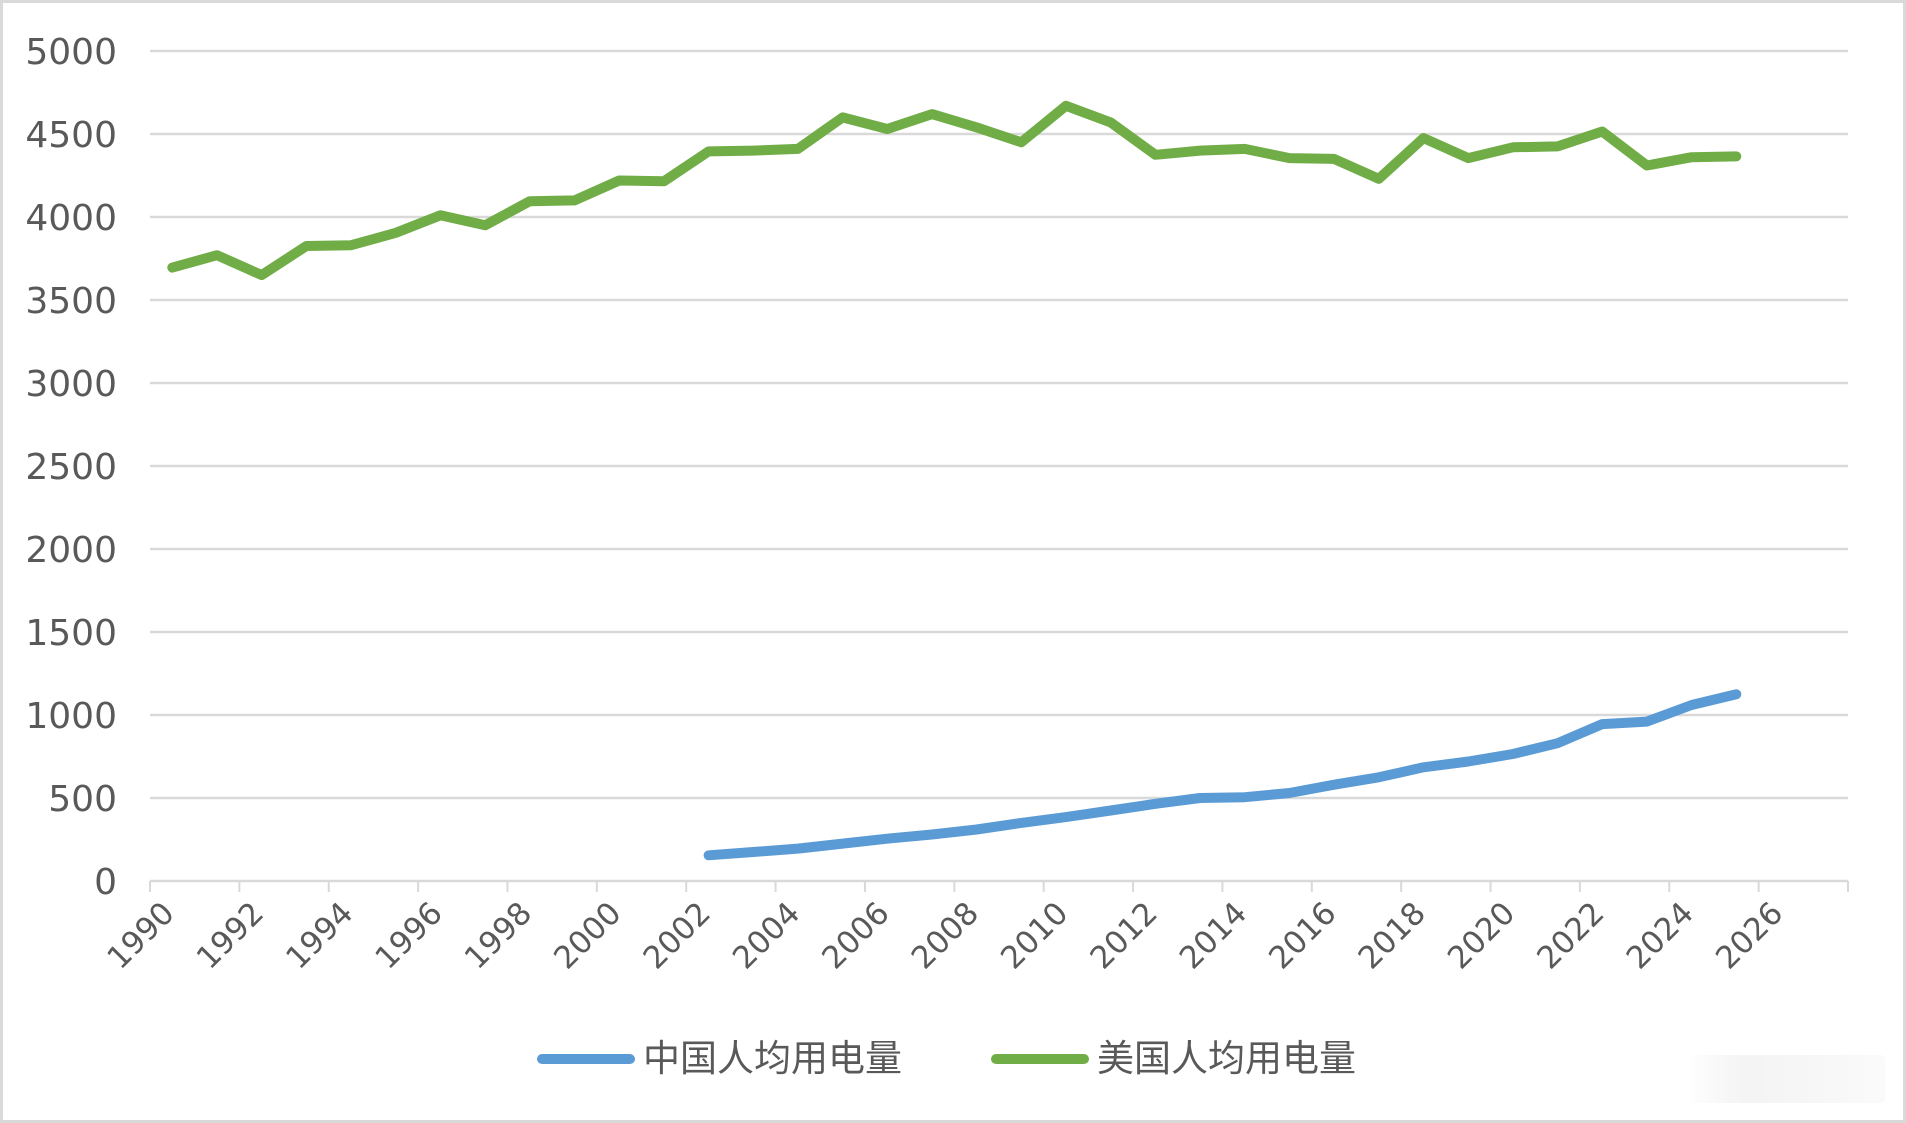 Image resolution: width=1906 pixels, height=1123 pixels. What do you see at coordinates (71, 633) in the screenshot?
I see `y-tick-label: 1500` at bounding box center [71, 633].